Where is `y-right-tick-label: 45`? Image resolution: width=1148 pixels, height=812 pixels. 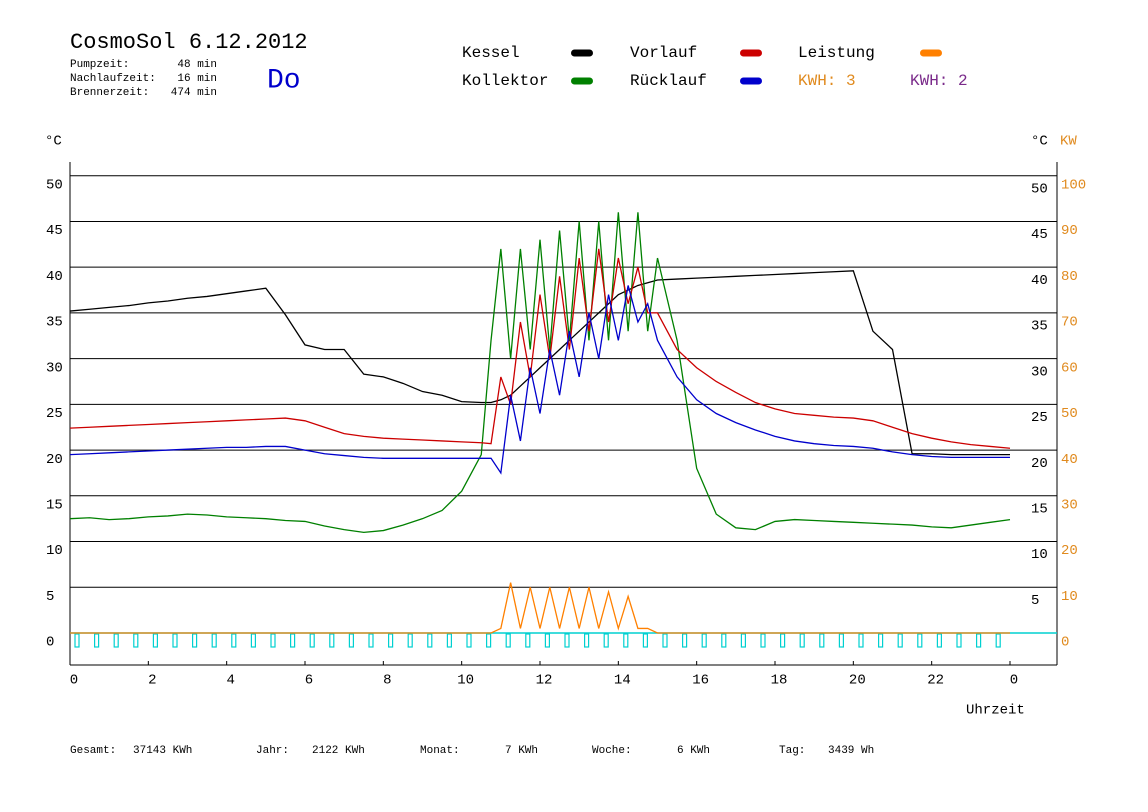
y-right-tick-label: 45 is located at coordinates (1039, 235).